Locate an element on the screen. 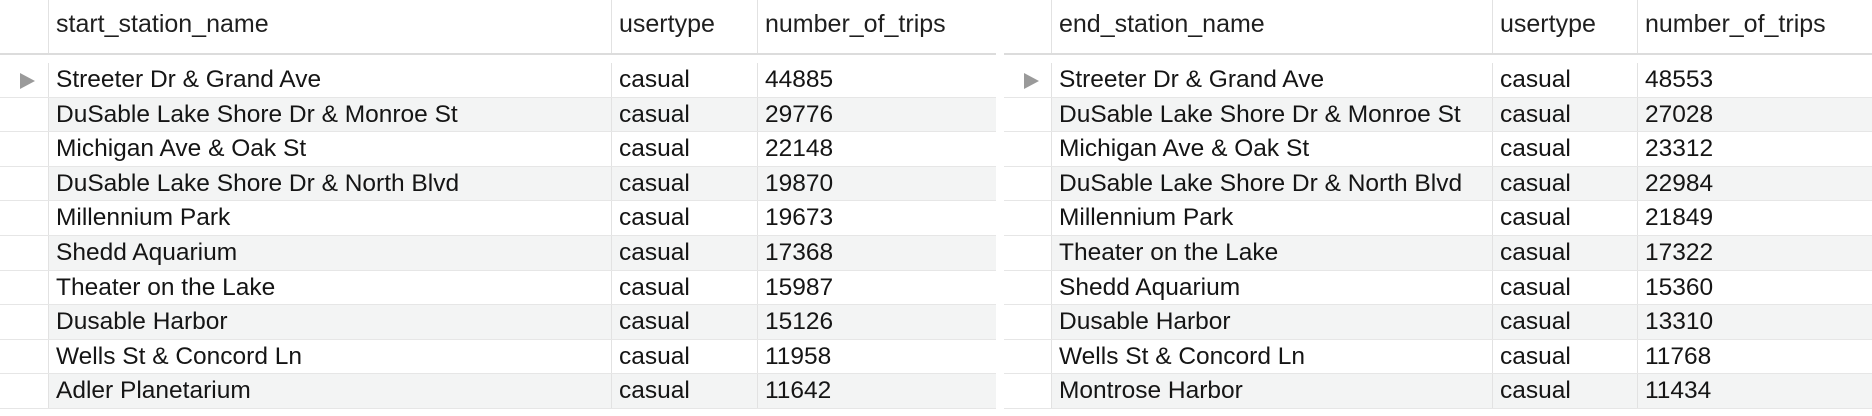 Image resolution: width=1872 pixels, height=416 pixels. table-row: Streeter Dr & Grand Ave casual 44885 is located at coordinates (498, 80).